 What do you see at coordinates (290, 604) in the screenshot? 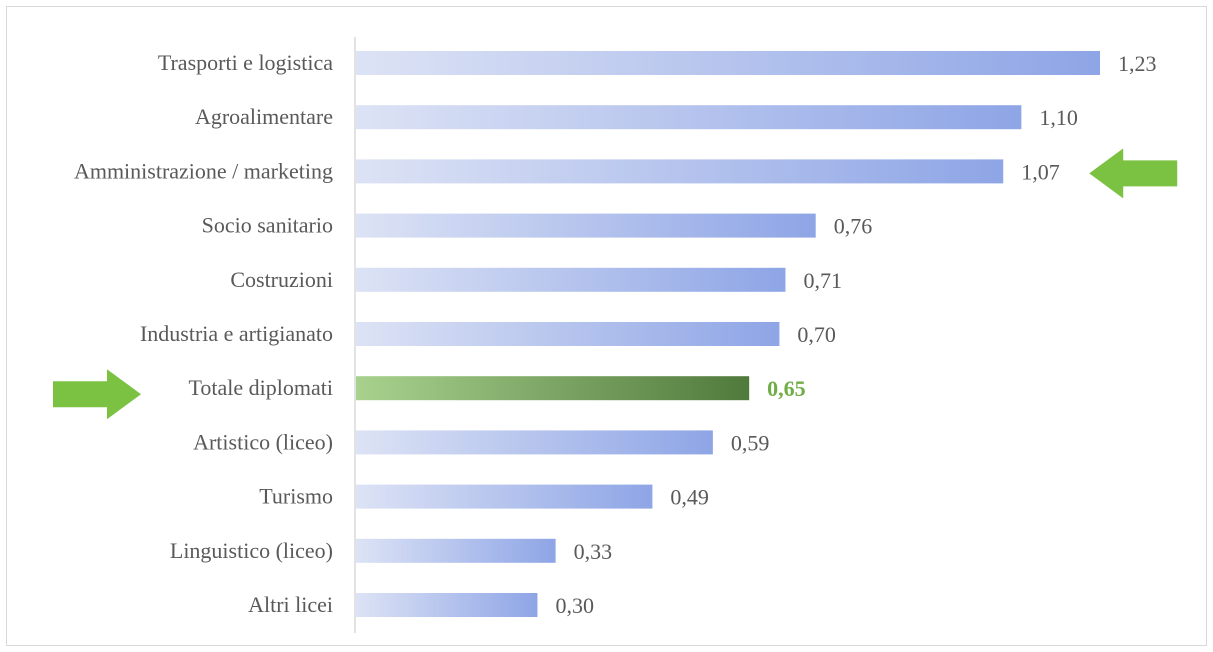
I see `category-label: Altri licei` at bounding box center [290, 604].